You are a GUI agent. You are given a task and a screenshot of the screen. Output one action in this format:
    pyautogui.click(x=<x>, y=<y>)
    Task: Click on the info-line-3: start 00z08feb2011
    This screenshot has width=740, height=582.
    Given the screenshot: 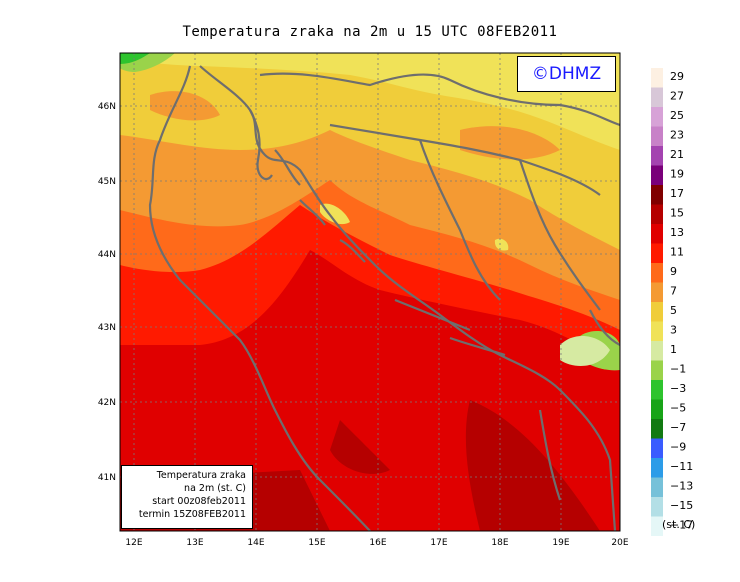 What is the action you would take?
    pyautogui.click(x=199, y=501)
    